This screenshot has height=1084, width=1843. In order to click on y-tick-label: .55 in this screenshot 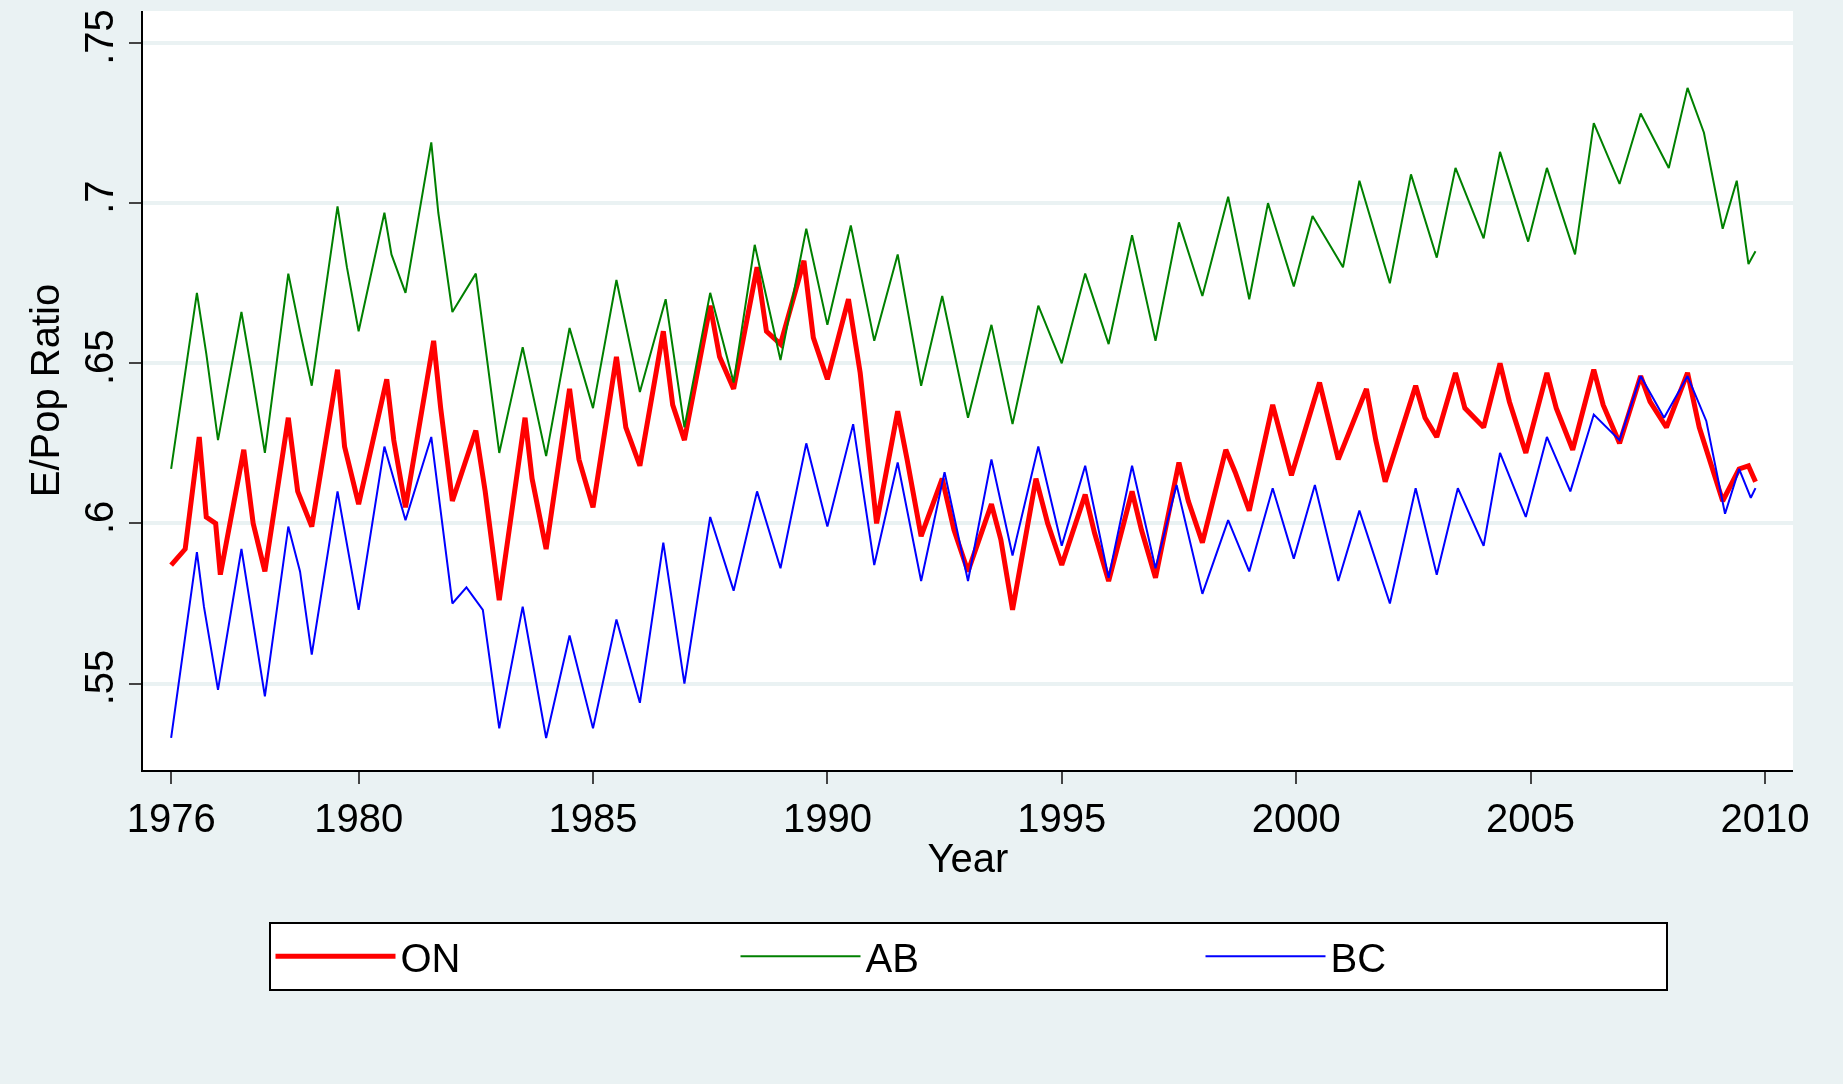, I will do `click(99, 677)`.